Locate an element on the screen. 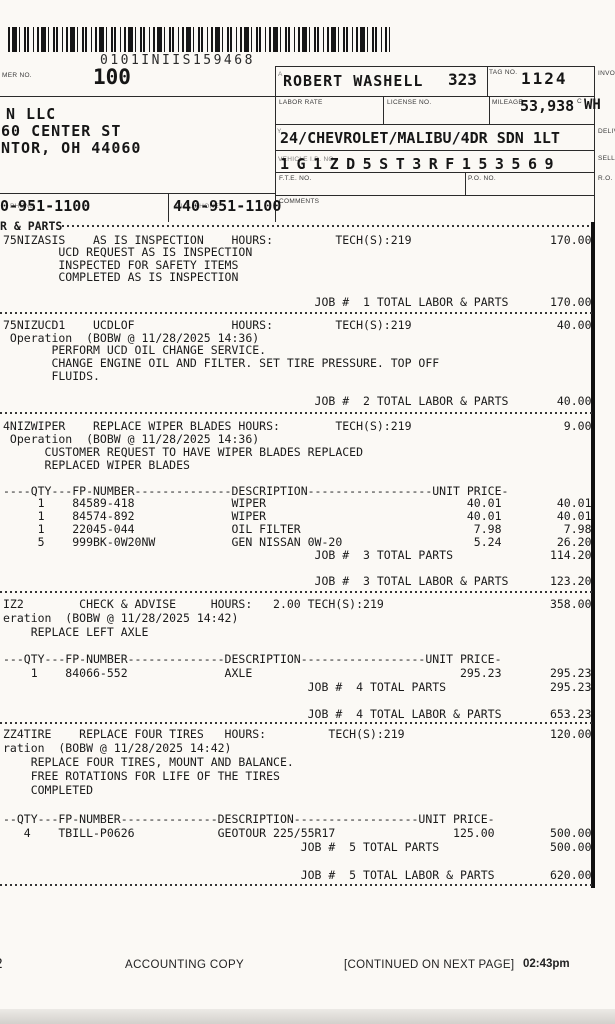  vin-value: 1G1ZD5ST3RF153569 is located at coordinates (421, 164).